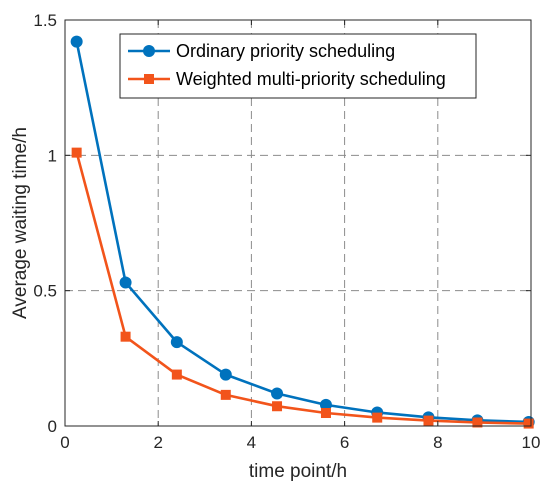 The image size is (550, 492). Describe the element at coordinates (437, 442) in the screenshot. I see `x-tick-label: 8` at that location.